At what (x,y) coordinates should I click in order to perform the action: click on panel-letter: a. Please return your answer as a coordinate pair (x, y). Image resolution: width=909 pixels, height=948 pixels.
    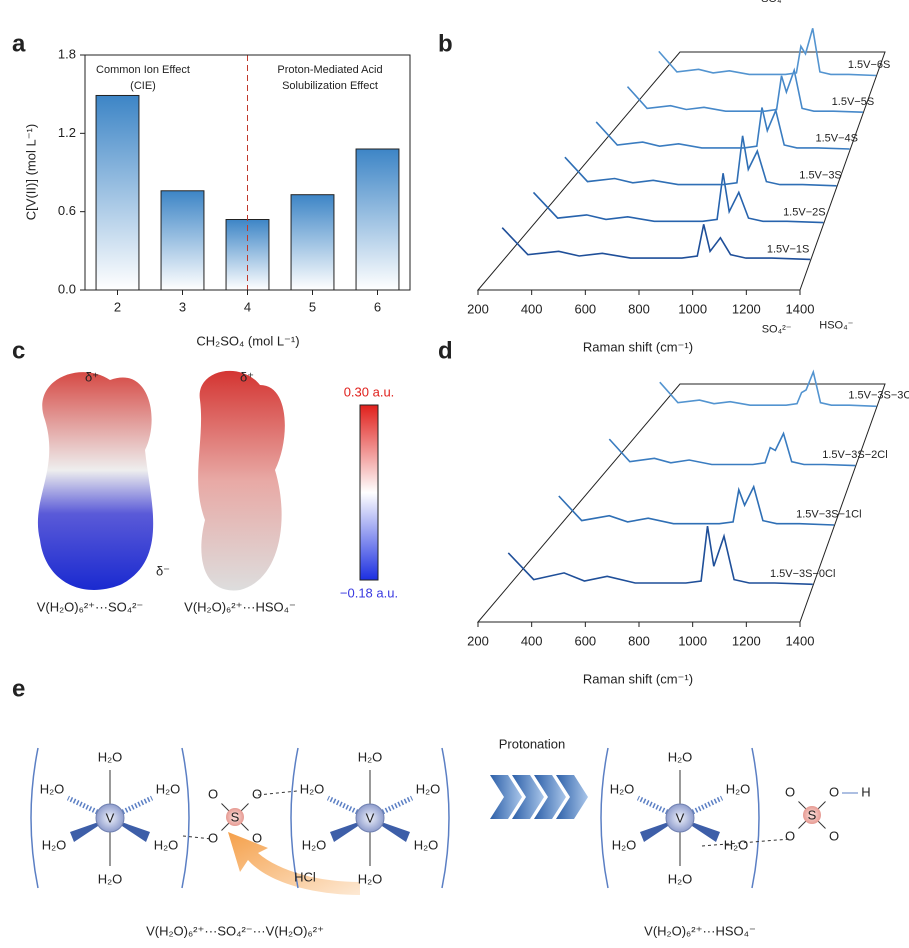
    Looking at the image, I should click on (19, 43).